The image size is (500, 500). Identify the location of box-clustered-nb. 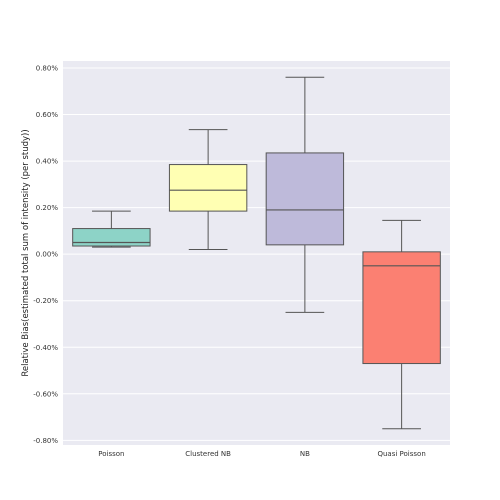
(208, 190).